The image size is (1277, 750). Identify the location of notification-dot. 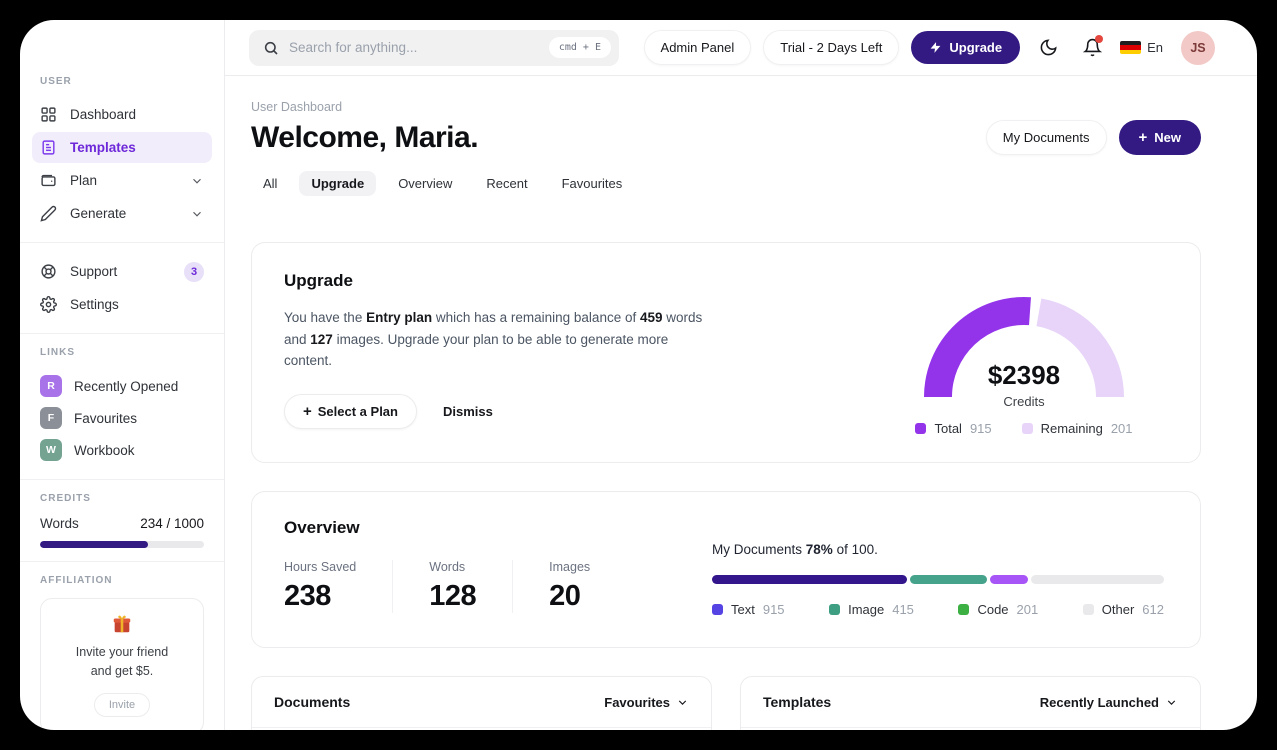
(1099, 38).